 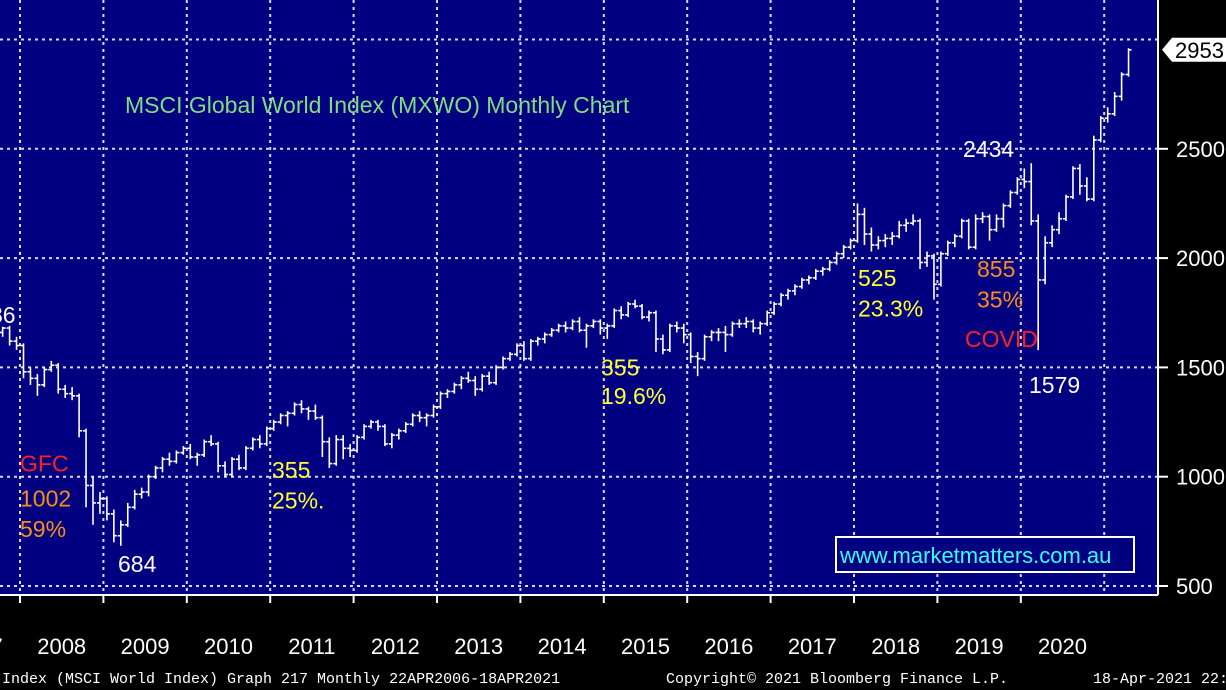 I want to click on website-box-frame, so click(x=985, y=554).